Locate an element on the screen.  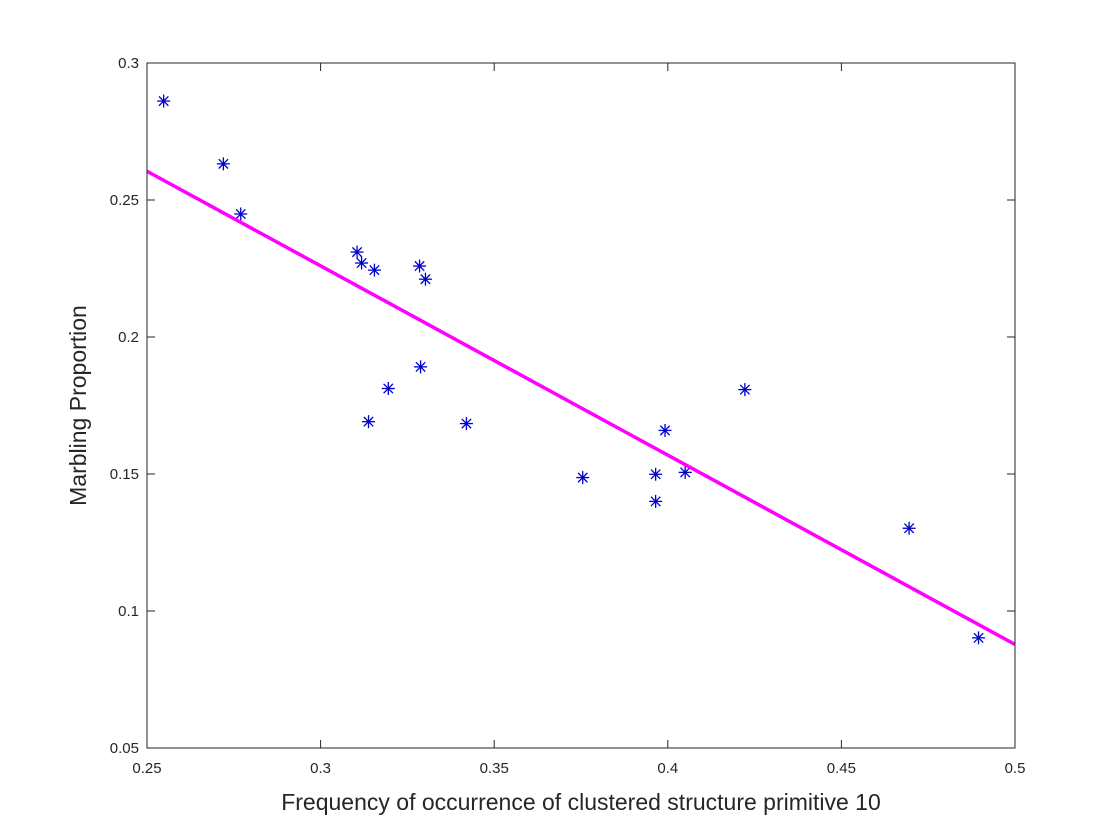
y-axis-title: Marbling Proportion is located at coordinates (78, 405).